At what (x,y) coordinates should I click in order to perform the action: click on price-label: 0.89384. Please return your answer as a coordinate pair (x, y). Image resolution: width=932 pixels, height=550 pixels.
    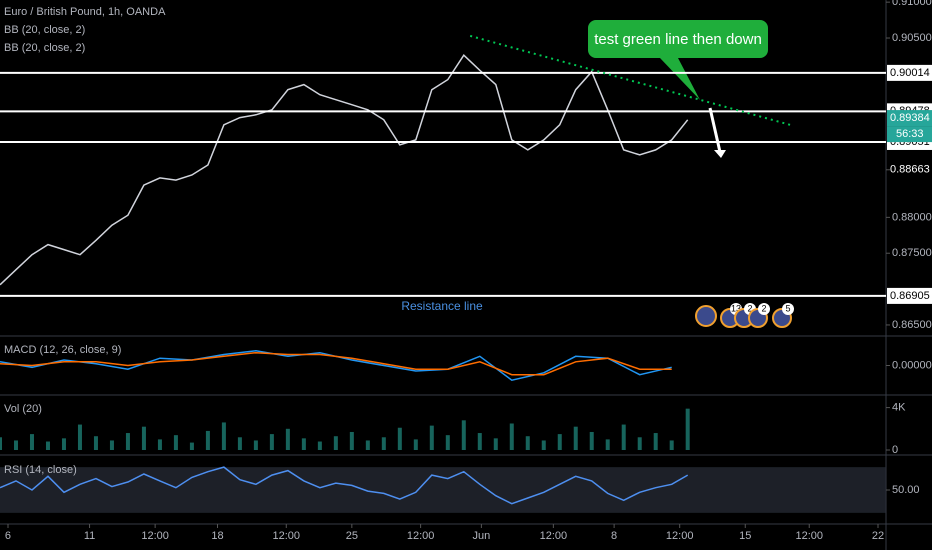
    Looking at the image, I should click on (910, 118).